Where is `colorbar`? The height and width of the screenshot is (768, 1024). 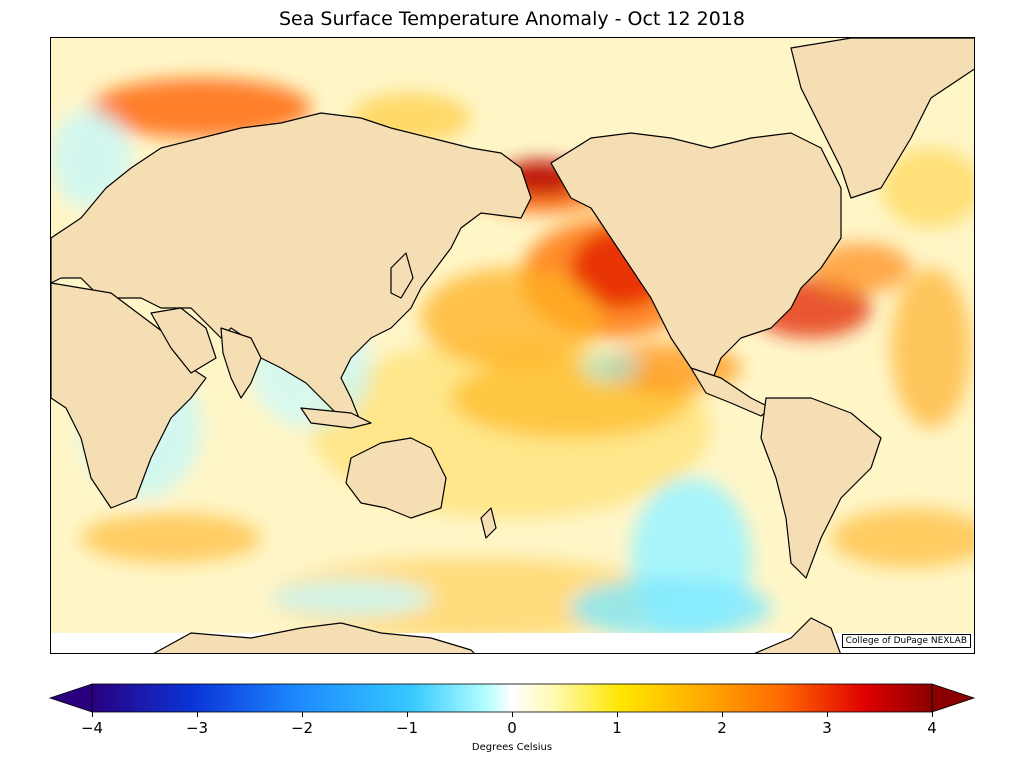 colorbar is located at coordinates (512, 698).